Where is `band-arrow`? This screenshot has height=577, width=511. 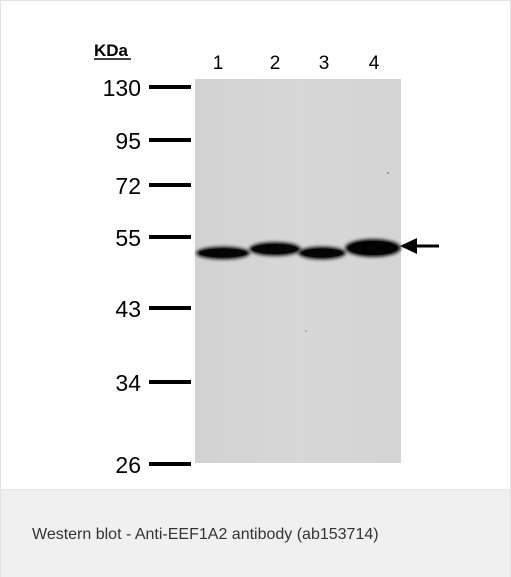 band-arrow is located at coordinates (419, 246).